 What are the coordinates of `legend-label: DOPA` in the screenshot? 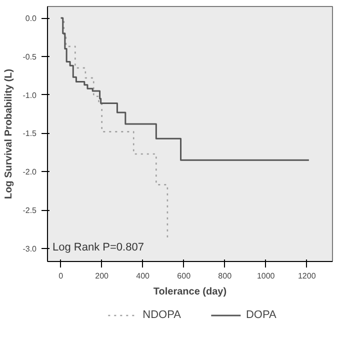 It's located at (261, 315).